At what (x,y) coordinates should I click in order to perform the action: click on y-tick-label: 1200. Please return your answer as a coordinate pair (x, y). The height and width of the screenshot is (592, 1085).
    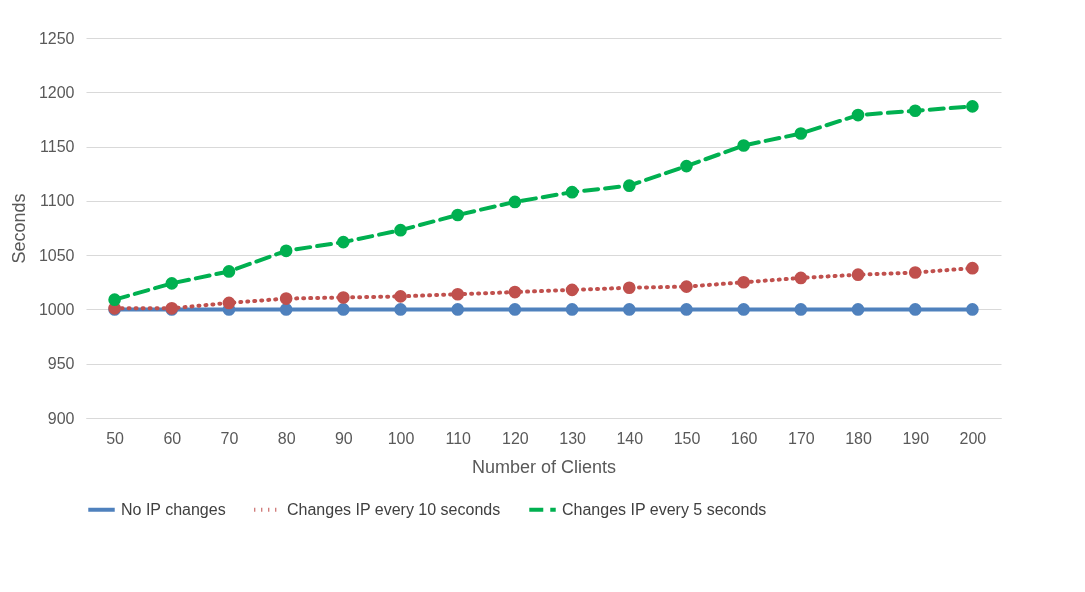
    Looking at the image, I should click on (56, 92).